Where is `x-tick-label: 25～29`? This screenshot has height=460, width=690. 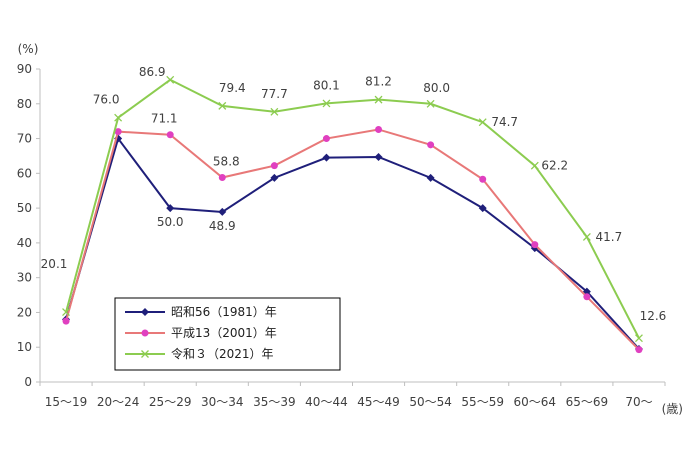 x-tick-label: 25～29 is located at coordinates (170, 402).